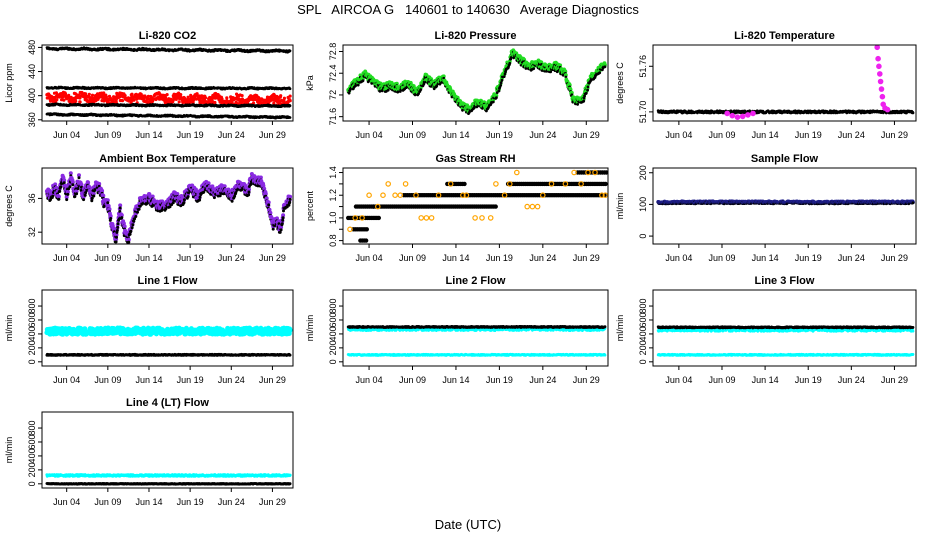 This screenshot has height=540, width=936. I want to click on y-tick-label: 440, so click(32, 71).